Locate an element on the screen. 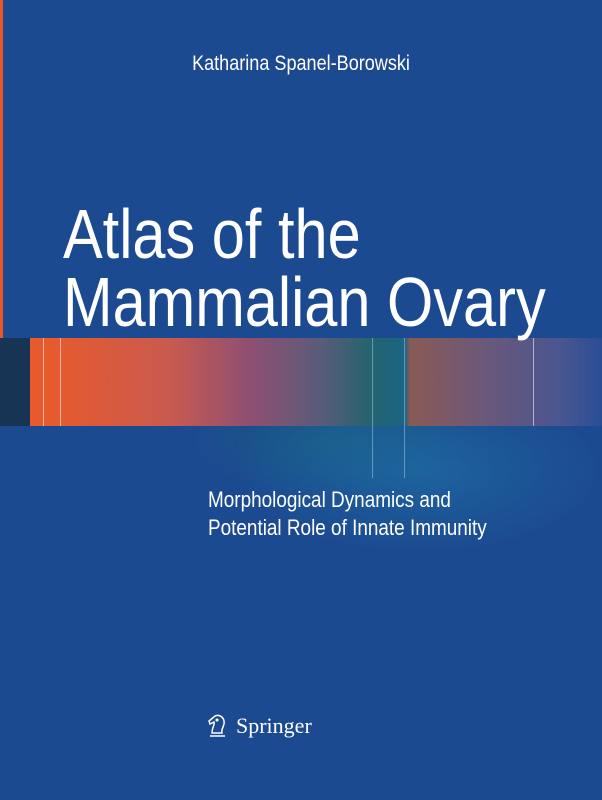 This screenshot has height=800, width=602. color-band is located at coordinates (301, 382).